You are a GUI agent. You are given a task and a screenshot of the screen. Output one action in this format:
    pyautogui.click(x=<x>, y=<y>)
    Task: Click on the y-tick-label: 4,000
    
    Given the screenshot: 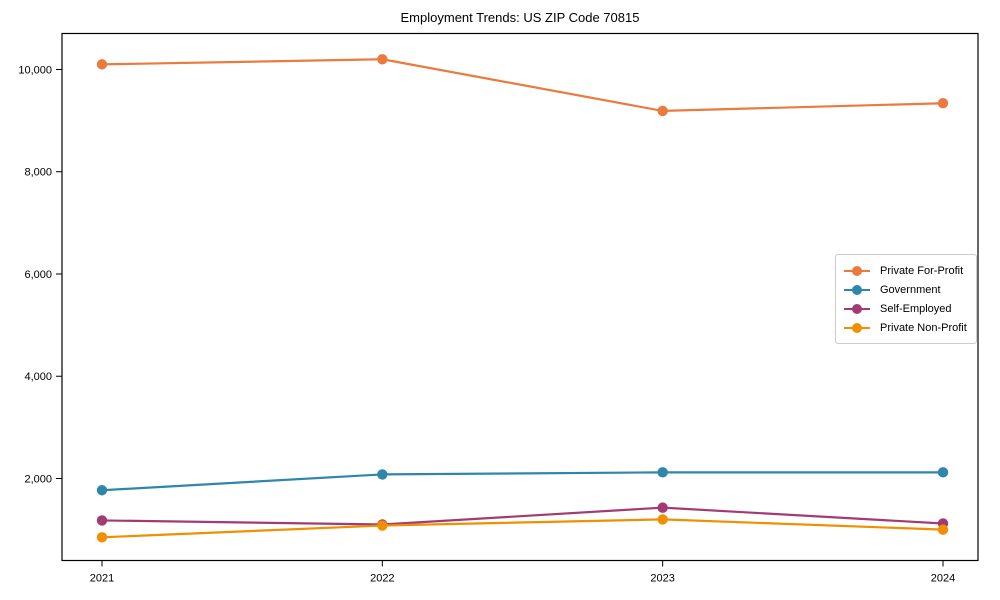 What is the action you would take?
    pyautogui.click(x=38, y=377)
    